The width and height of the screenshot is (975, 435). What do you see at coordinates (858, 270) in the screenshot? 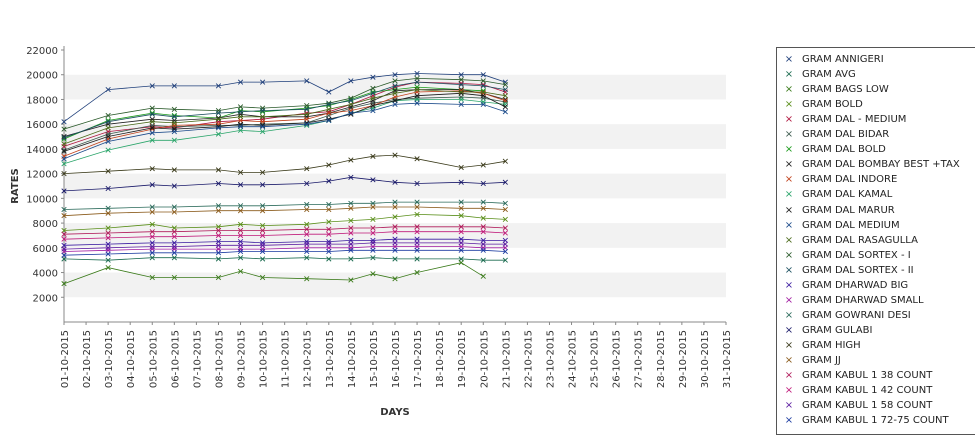
I see `legend-label: GRAM DAL SORTEX - II` at bounding box center [858, 270].